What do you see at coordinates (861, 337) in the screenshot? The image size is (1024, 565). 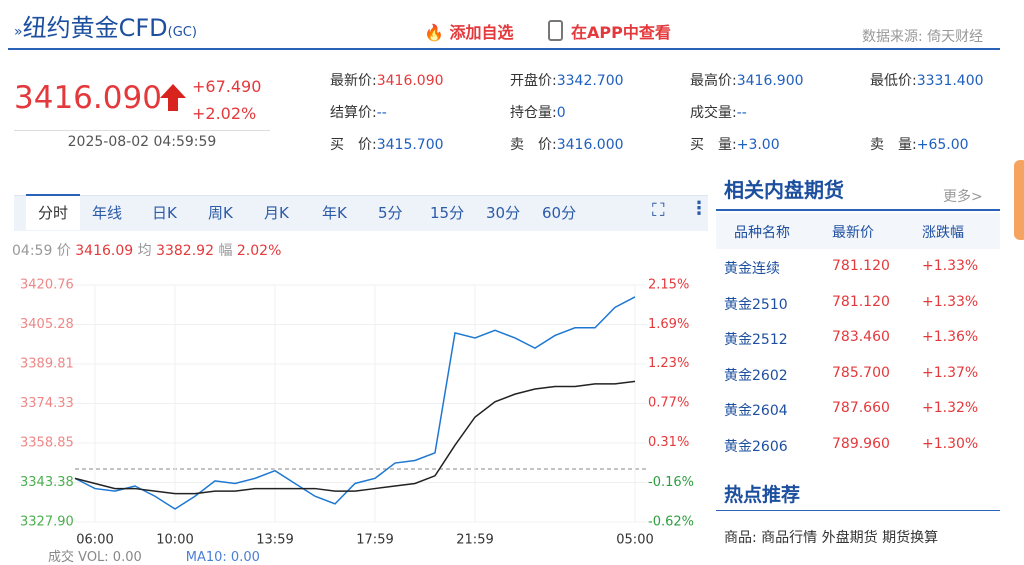 I see `cell: 783.460` at bounding box center [861, 337].